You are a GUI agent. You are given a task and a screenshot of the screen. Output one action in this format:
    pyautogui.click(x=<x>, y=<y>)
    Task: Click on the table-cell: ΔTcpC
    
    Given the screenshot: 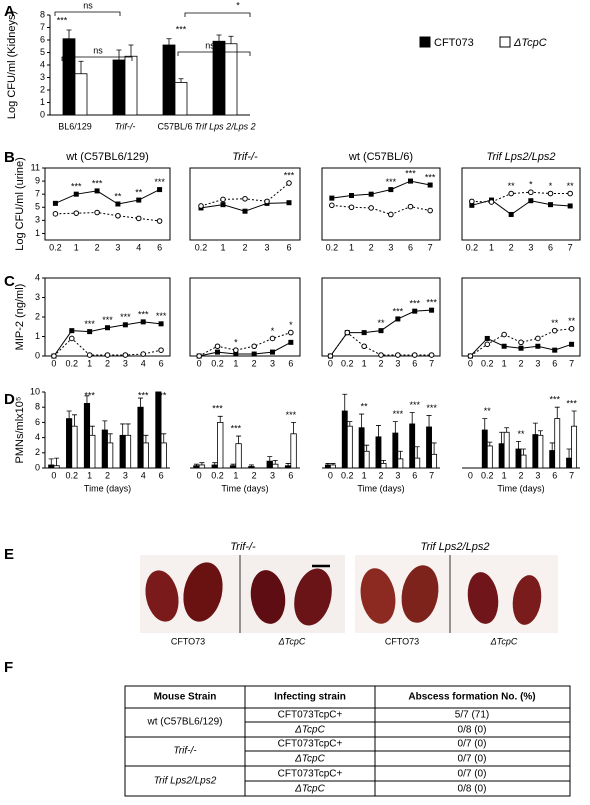 What is the action you would take?
    pyautogui.click(x=309, y=730)
    